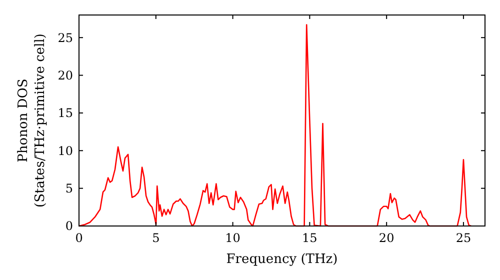 This screenshot has height=280, width=500. What do you see at coordinates (464, 238) in the screenshot?
I see `x-tick-label: 25` at bounding box center [464, 238].